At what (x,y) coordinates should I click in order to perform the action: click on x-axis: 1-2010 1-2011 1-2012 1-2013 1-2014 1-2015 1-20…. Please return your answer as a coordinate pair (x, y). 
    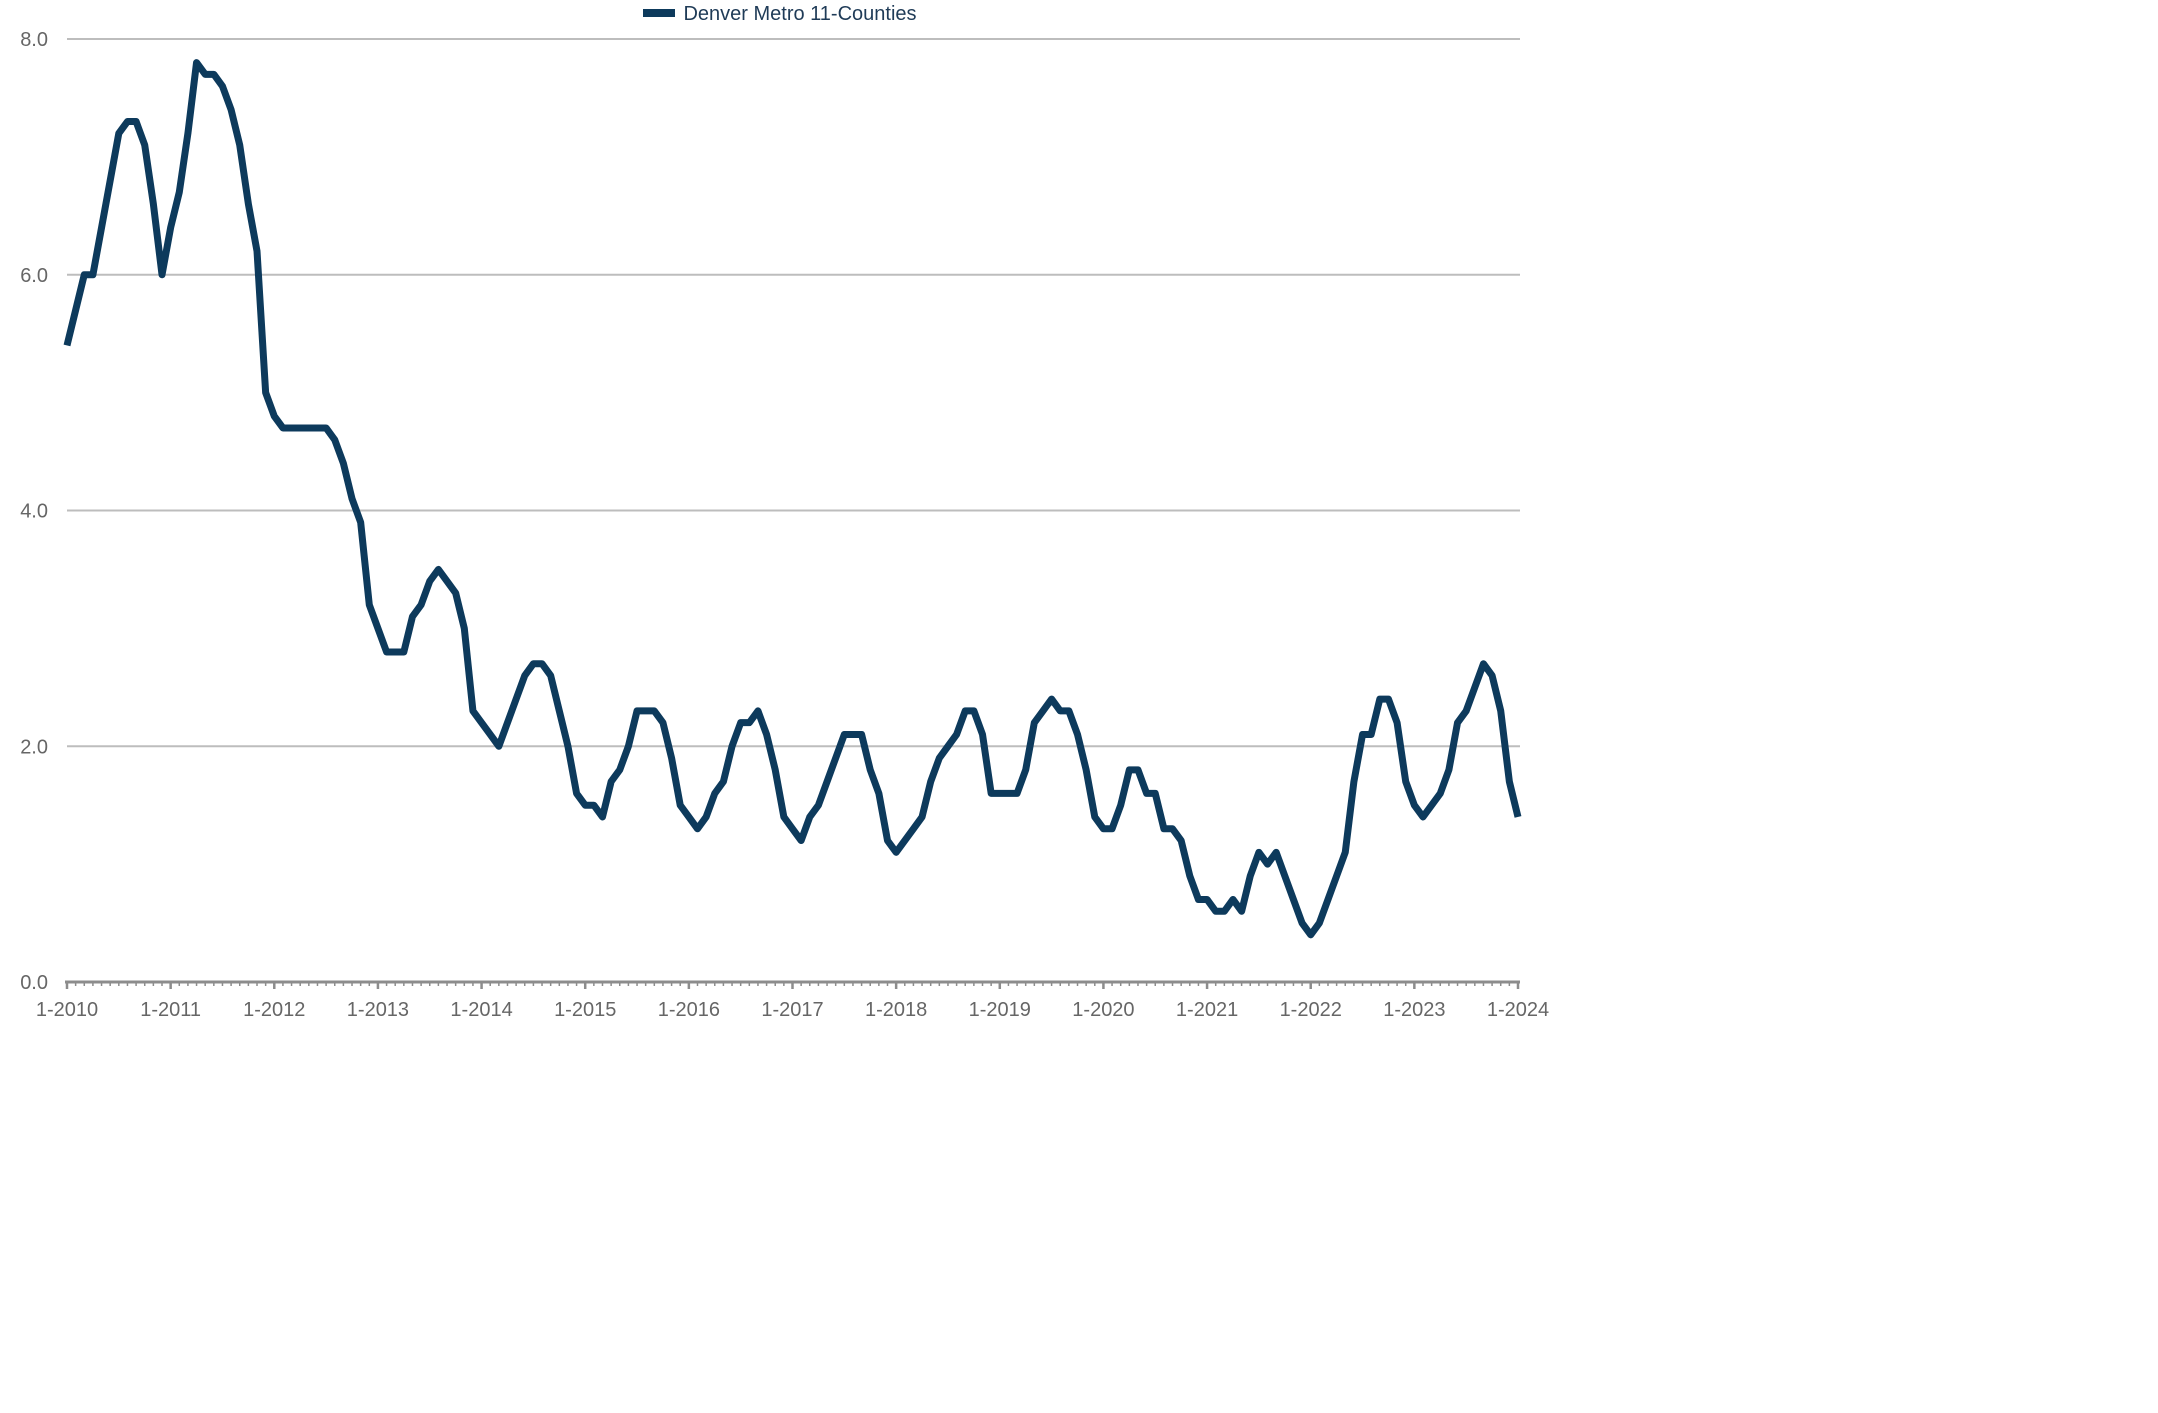
    Looking at the image, I should click on (792, 1000).